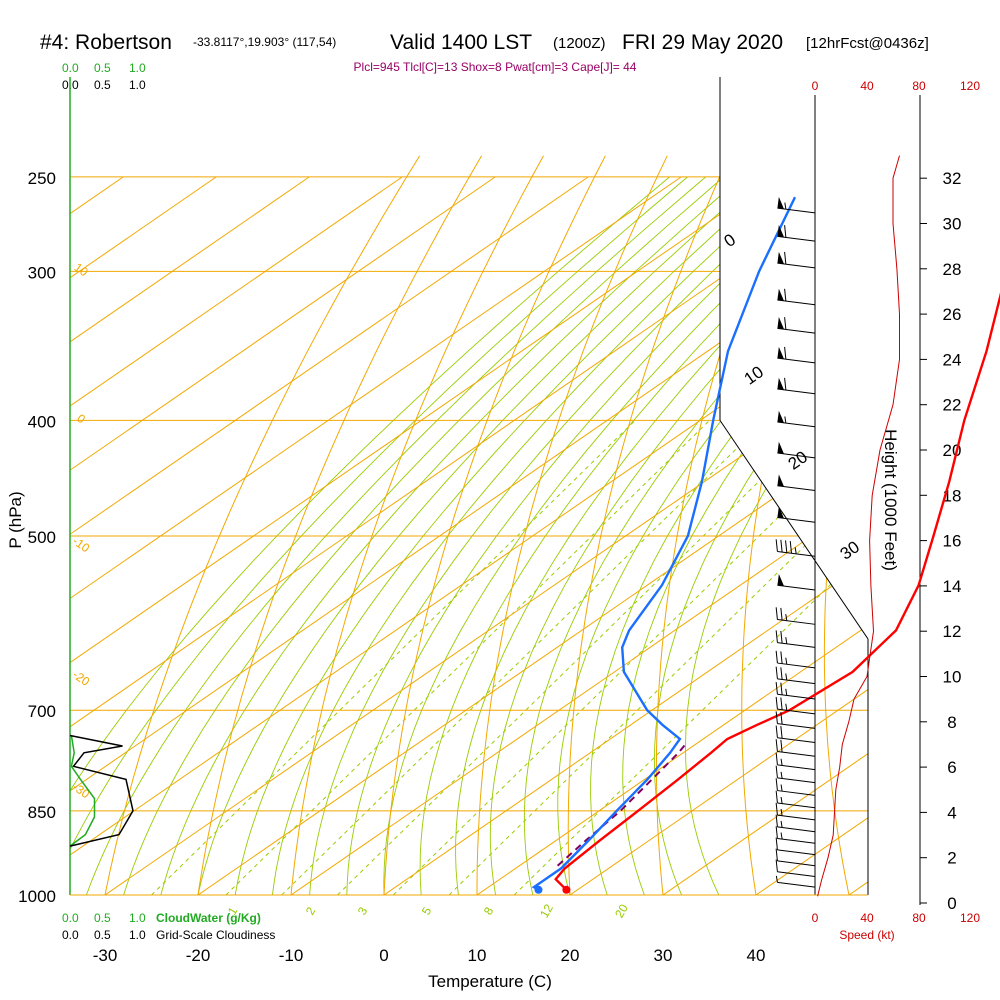 This screenshot has height=1000, width=1000. I want to click on cloudiness-top-tick: 1.0, so click(137, 85).